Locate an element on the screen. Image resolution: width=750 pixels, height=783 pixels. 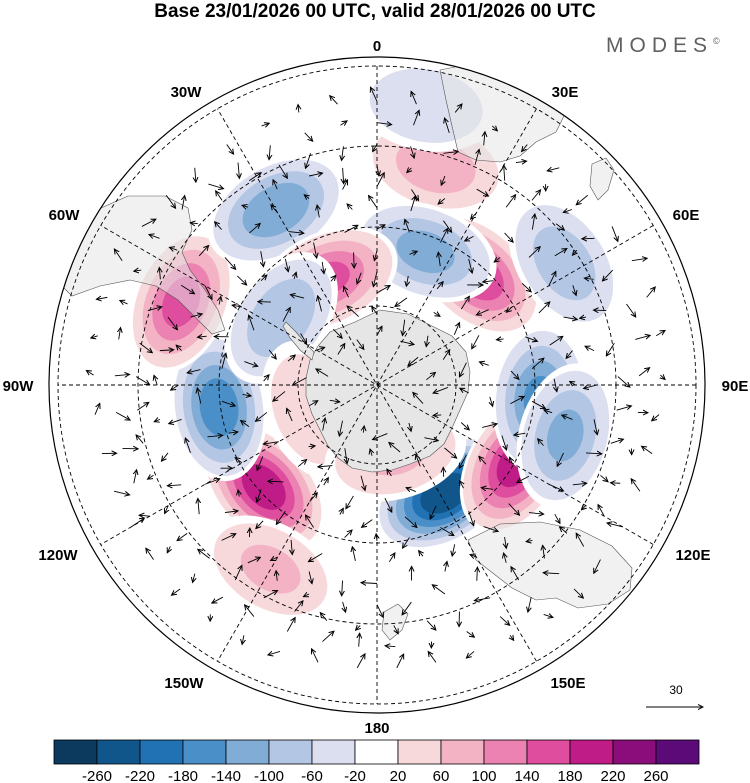
lon-label-30e: 30E is located at coordinates (565, 92).